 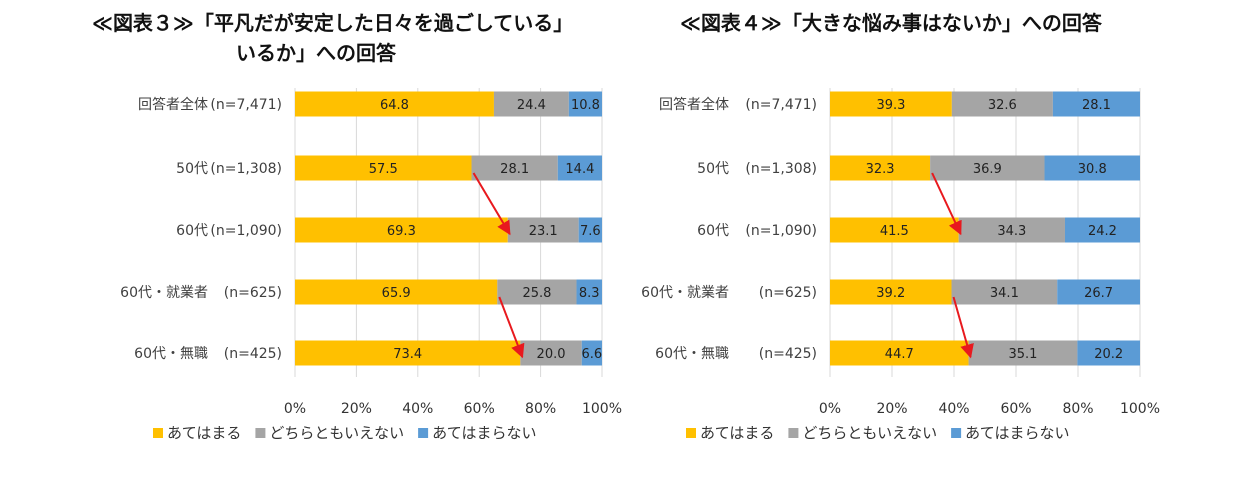 I want to click on chart3-x-tick-label: 0%, so click(x=295, y=409).